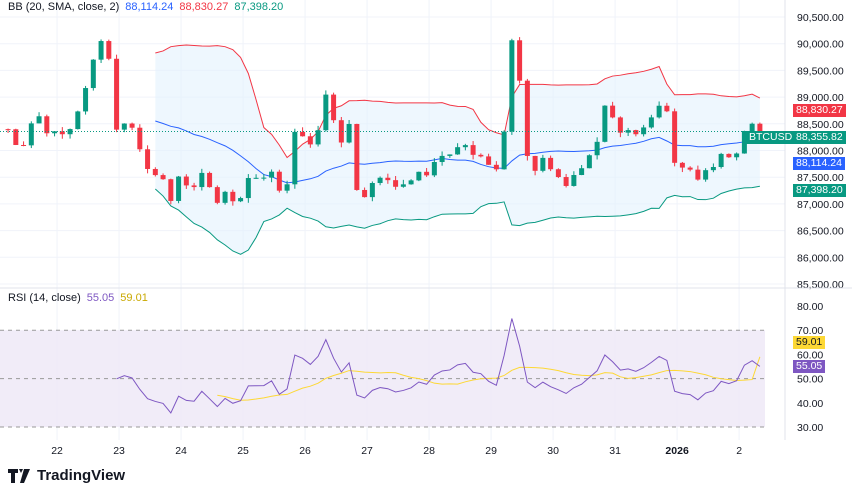 This screenshot has width=852, height=485. What do you see at coordinates (204, 7) in the screenshot?
I see `bb-upper-value: 88,830.27` at bounding box center [204, 7].